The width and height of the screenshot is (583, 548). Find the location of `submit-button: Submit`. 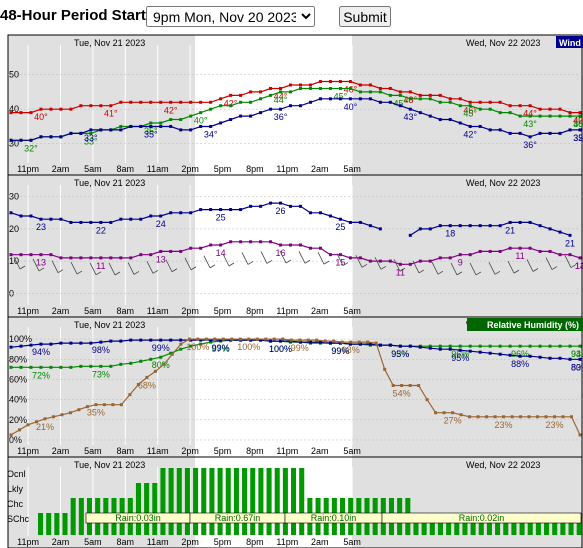

submit-button: Submit is located at coordinates (365, 16).